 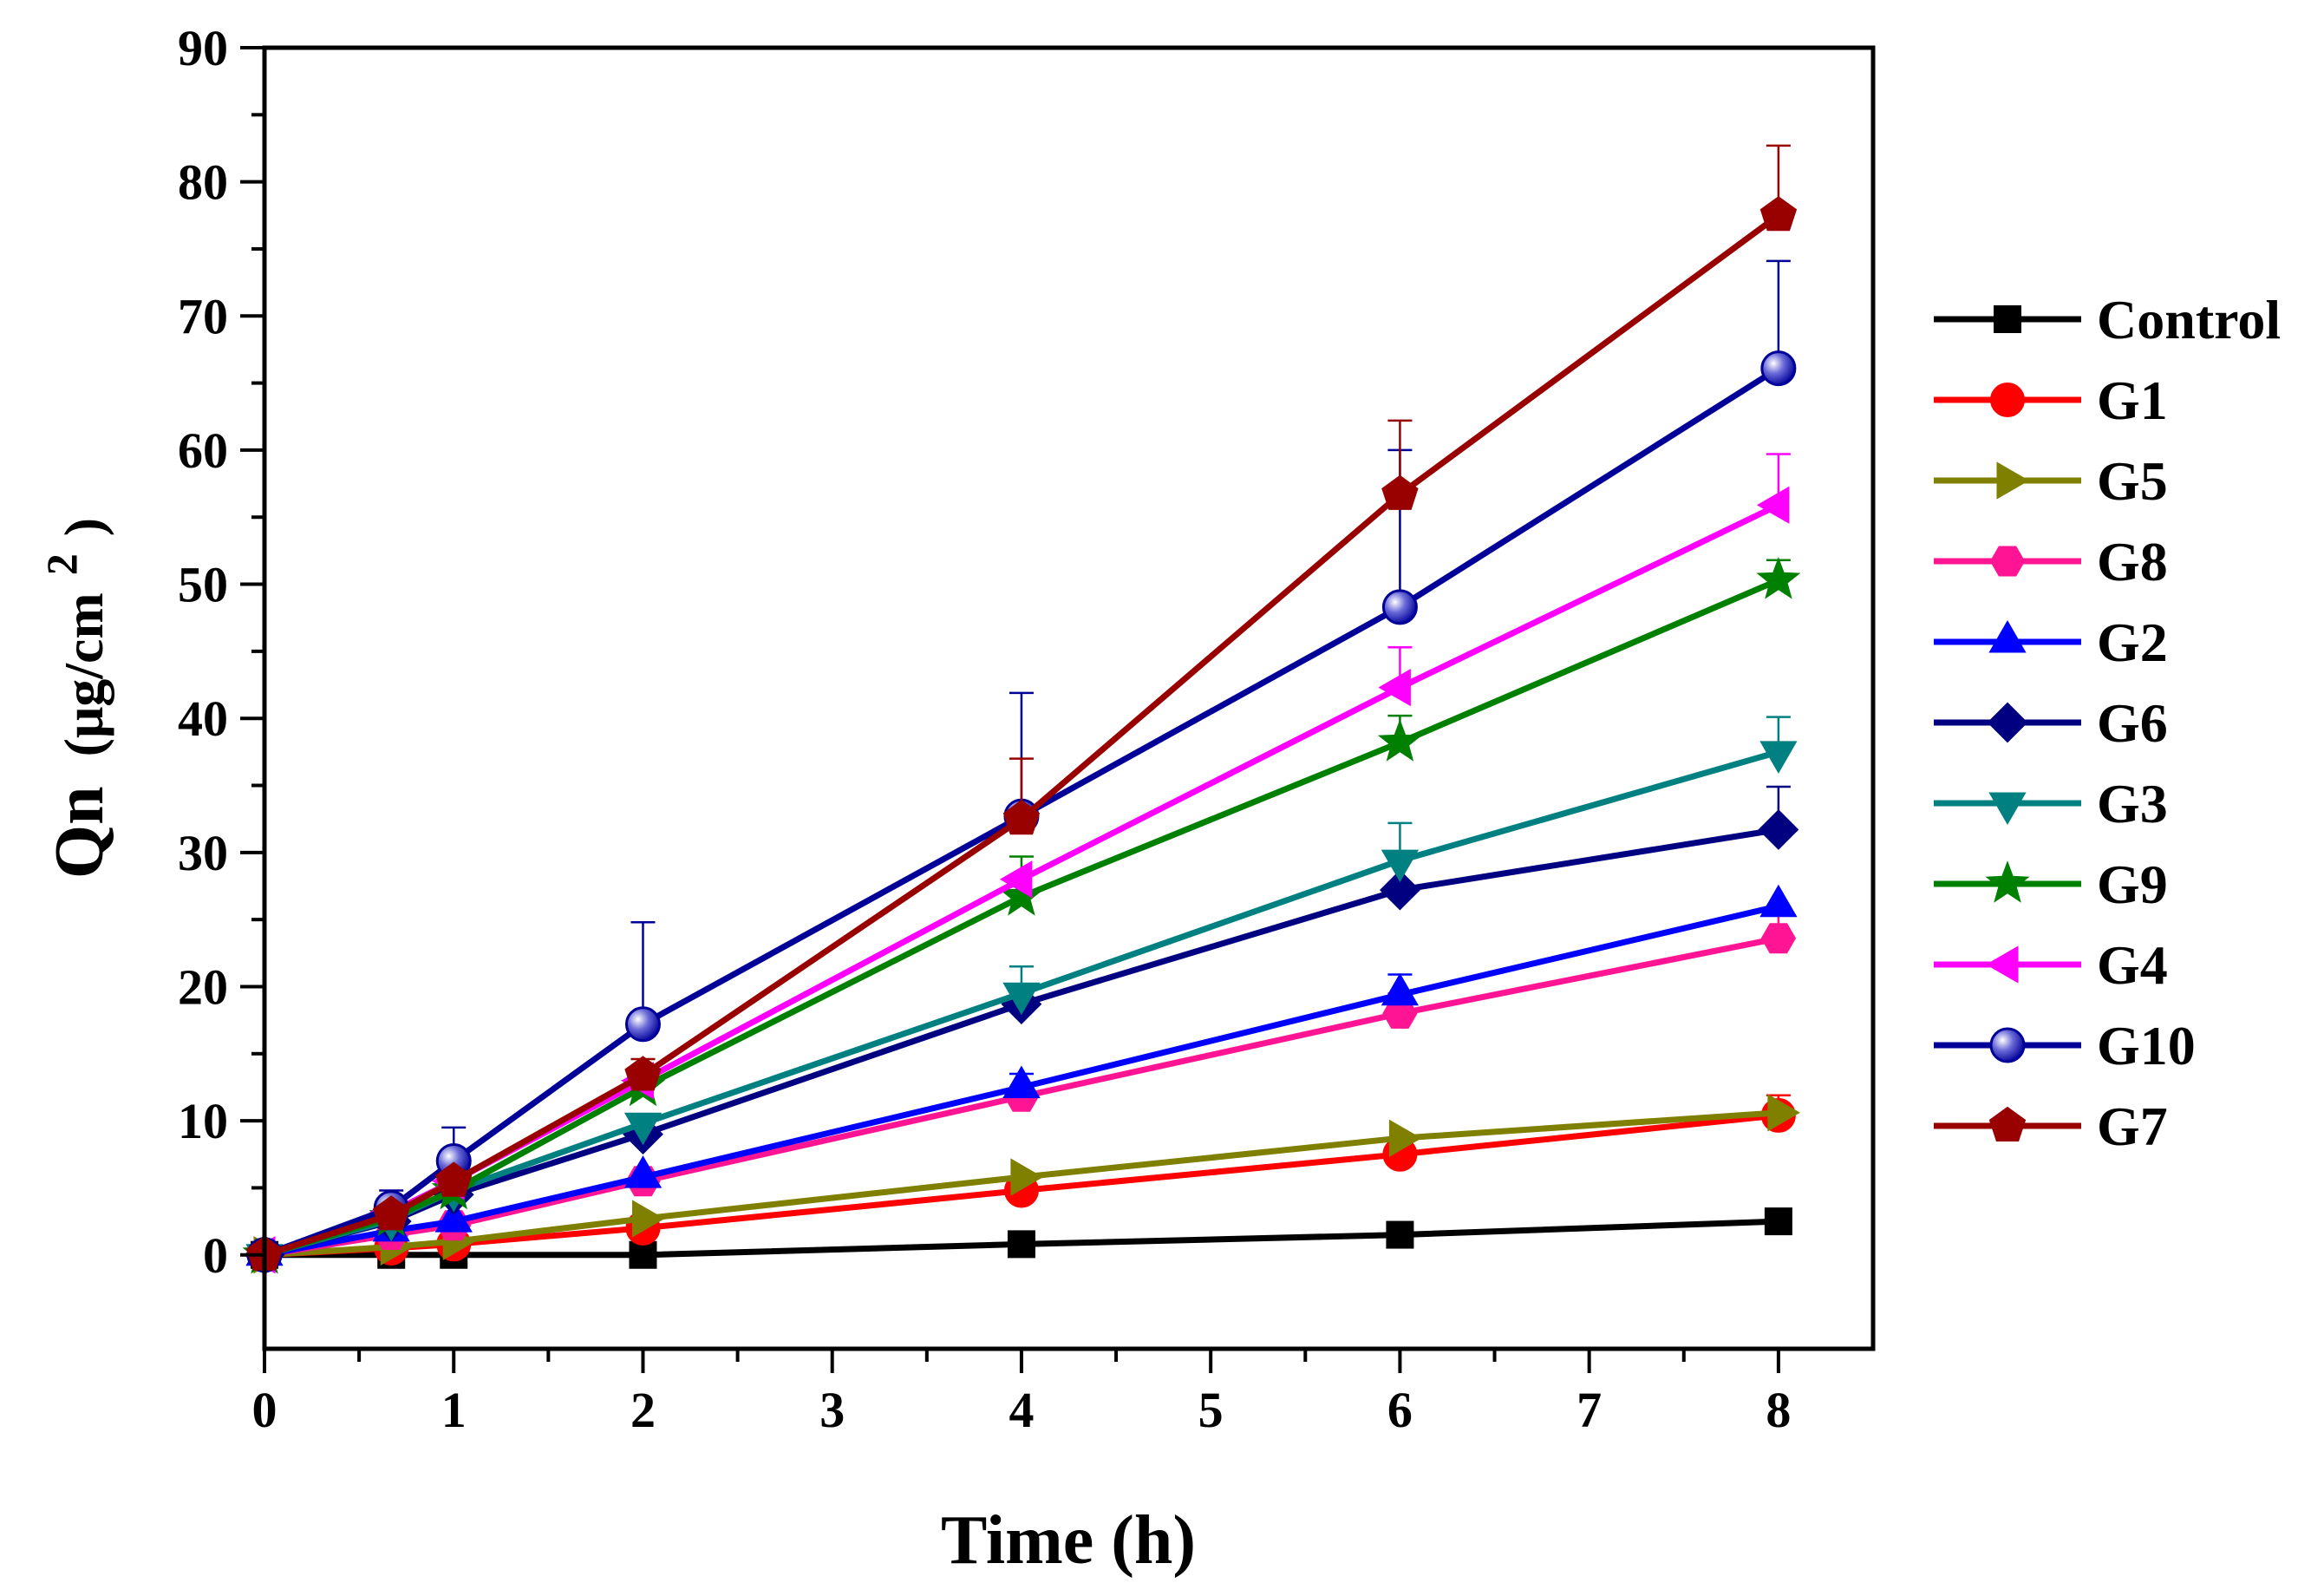 I want to click on x-tick-label: 6, so click(x=1400, y=1410).